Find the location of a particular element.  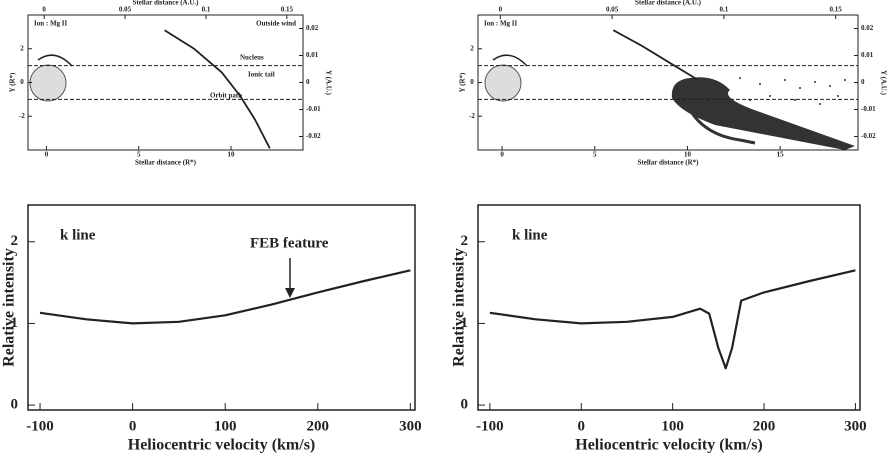

annotation: Outside wind is located at coordinates (276, 24).